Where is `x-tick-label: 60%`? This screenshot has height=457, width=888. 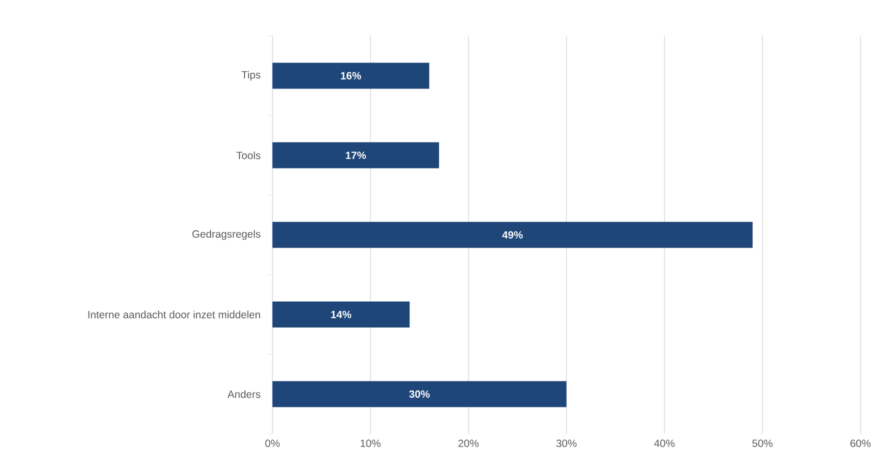
x-tick-label: 60% is located at coordinates (860, 444).